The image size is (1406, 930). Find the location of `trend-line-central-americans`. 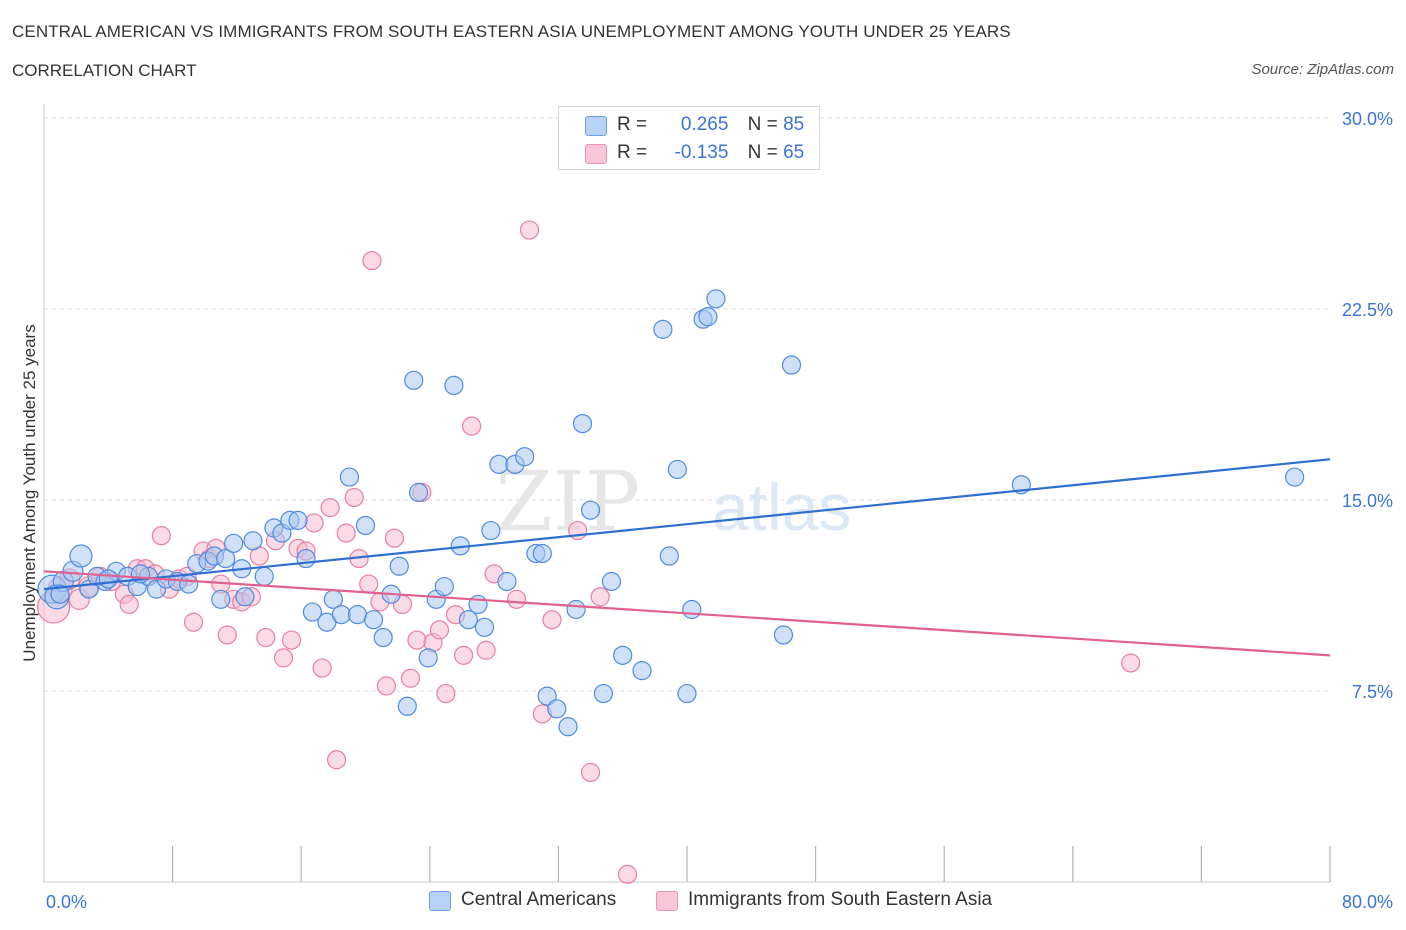

trend-line-central-americans is located at coordinates (687, 524).